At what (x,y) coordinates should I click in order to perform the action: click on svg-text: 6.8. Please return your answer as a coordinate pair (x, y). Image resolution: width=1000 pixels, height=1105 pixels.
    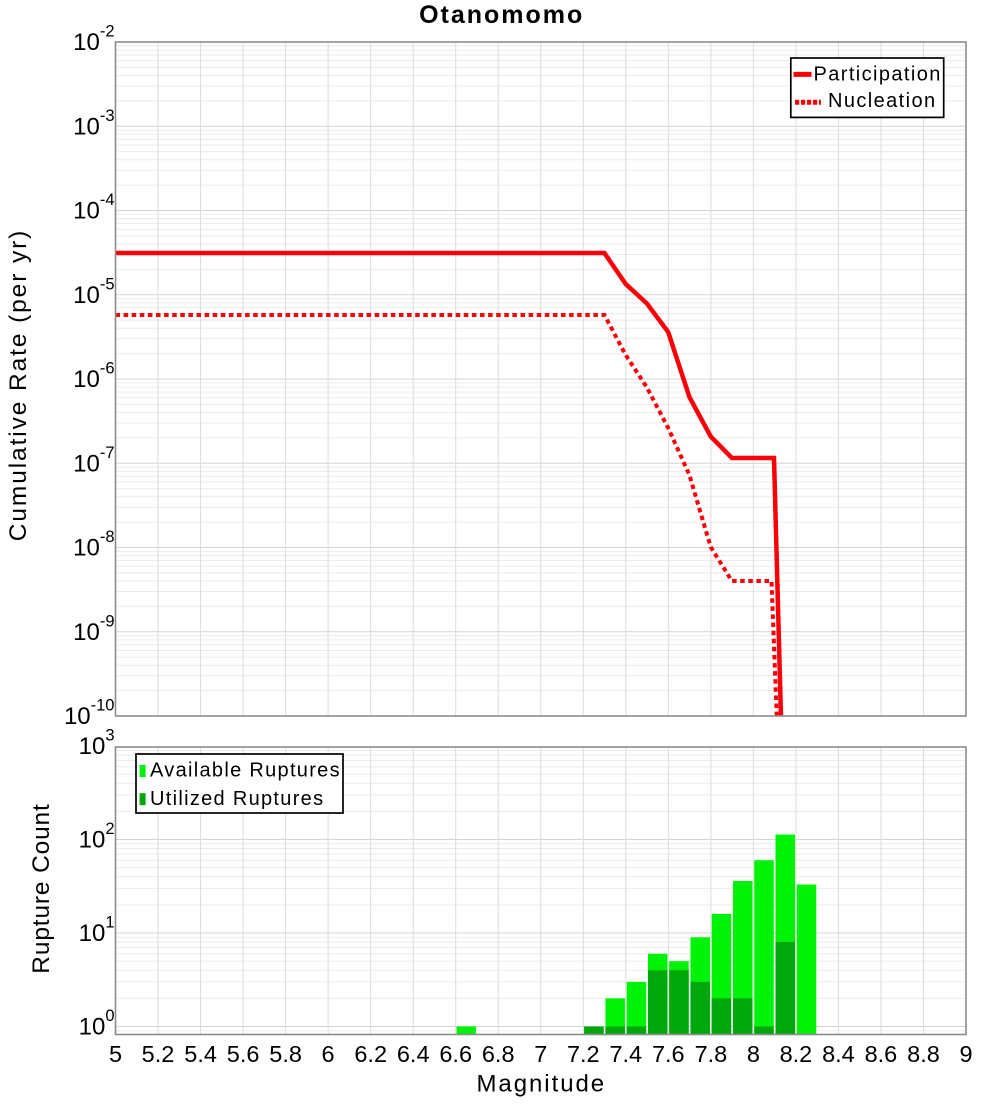
    Looking at the image, I should click on (498, 1054).